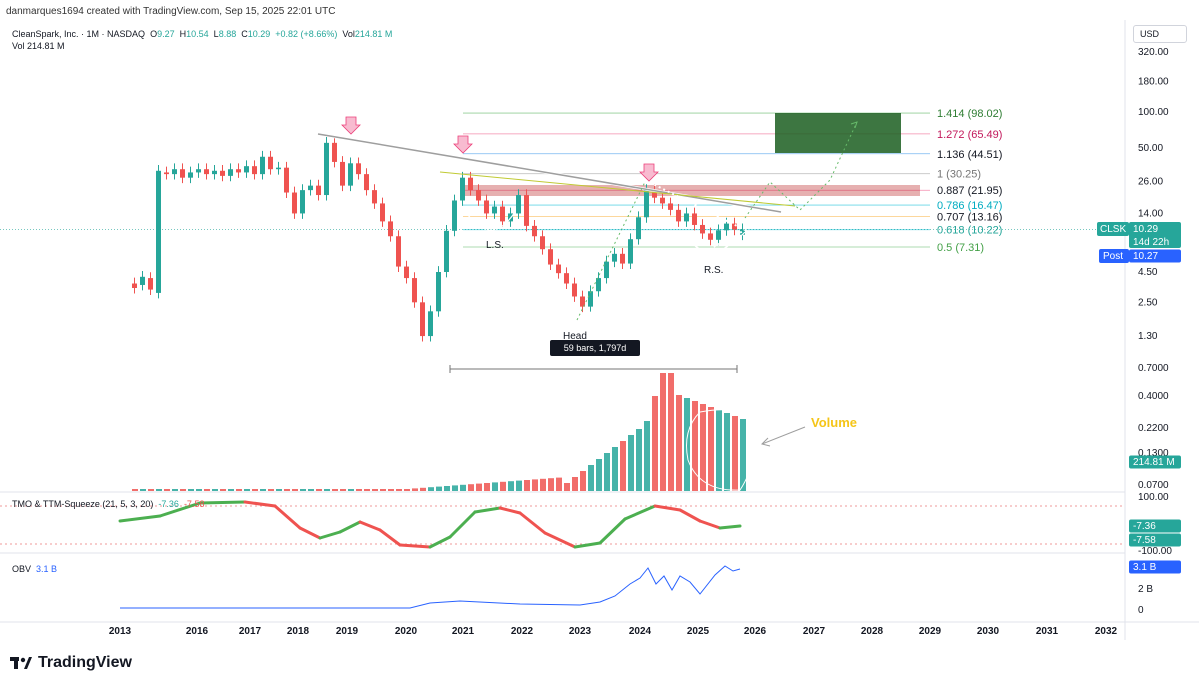  I want to click on projection-leg, so click(611, 251).